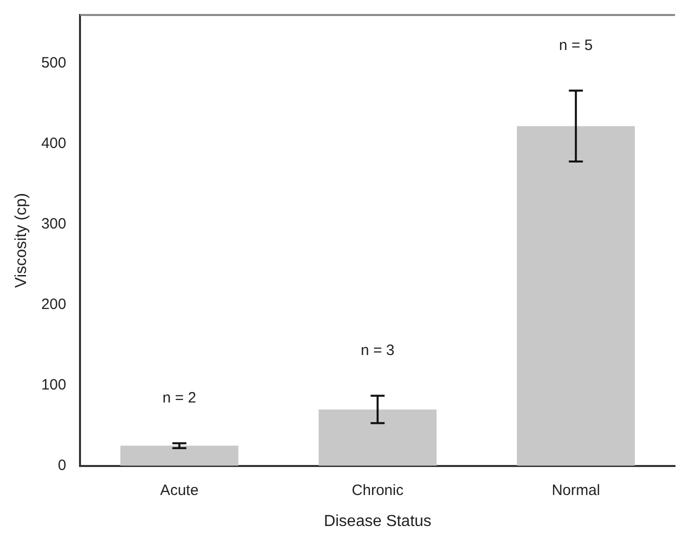 This screenshot has height=545, width=689. What do you see at coordinates (53, 223) in the screenshot?
I see `y-tick-label: 300` at bounding box center [53, 223].